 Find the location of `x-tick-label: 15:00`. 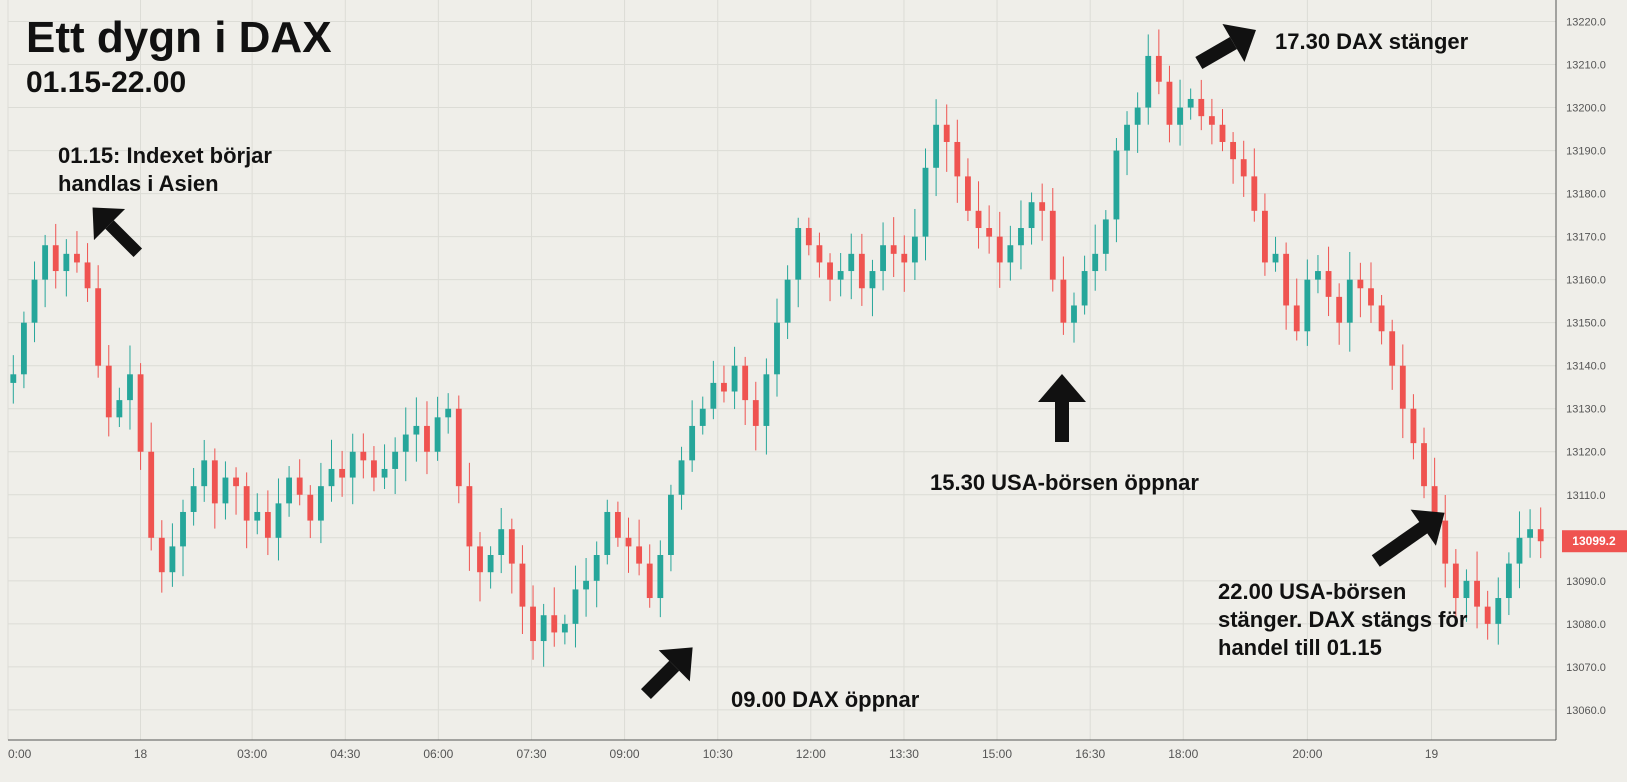

x-tick-label: 15:00 is located at coordinates (997, 754).